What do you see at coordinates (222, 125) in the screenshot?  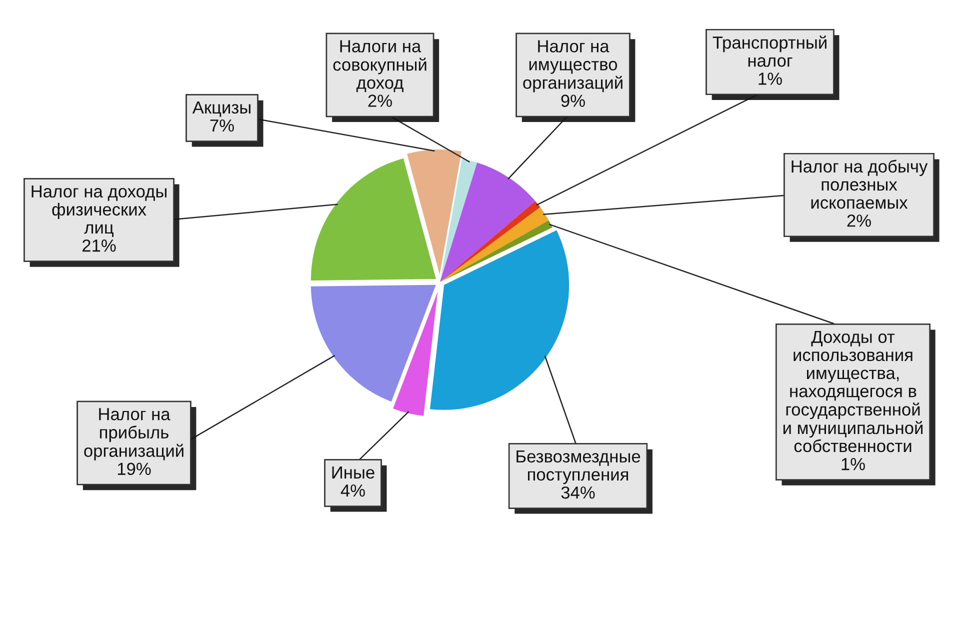 I see `data-label: 7%` at bounding box center [222, 125].